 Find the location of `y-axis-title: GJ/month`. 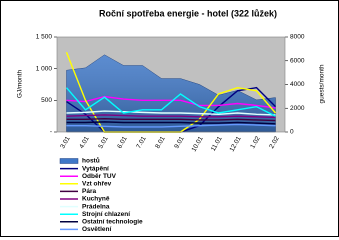

y-axis-title: GJ/month is located at coordinates (20, 84).